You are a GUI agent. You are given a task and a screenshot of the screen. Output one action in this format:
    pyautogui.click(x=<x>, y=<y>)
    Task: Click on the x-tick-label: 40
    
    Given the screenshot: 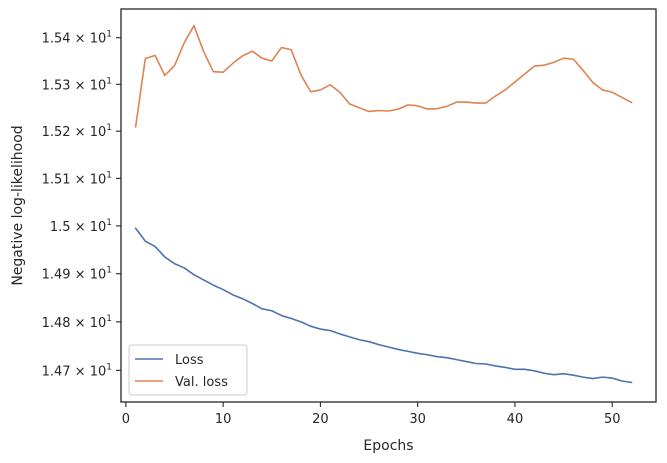 What is the action you would take?
    pyautogui.click(x=515, y=419)
    